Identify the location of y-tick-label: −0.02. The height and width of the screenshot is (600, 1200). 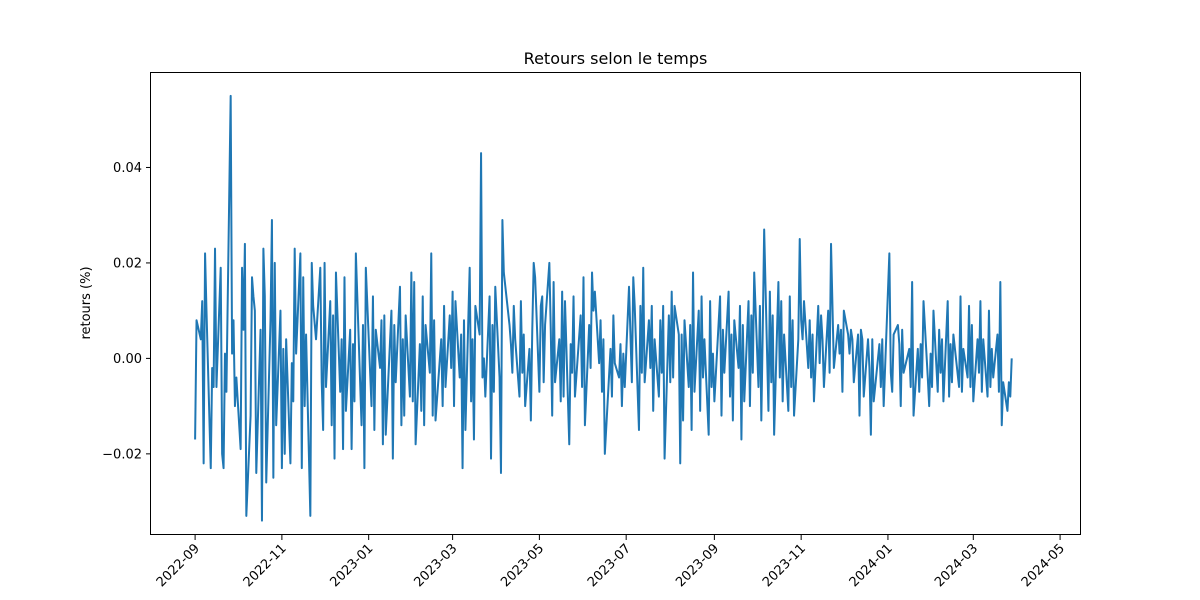
(122, 454).